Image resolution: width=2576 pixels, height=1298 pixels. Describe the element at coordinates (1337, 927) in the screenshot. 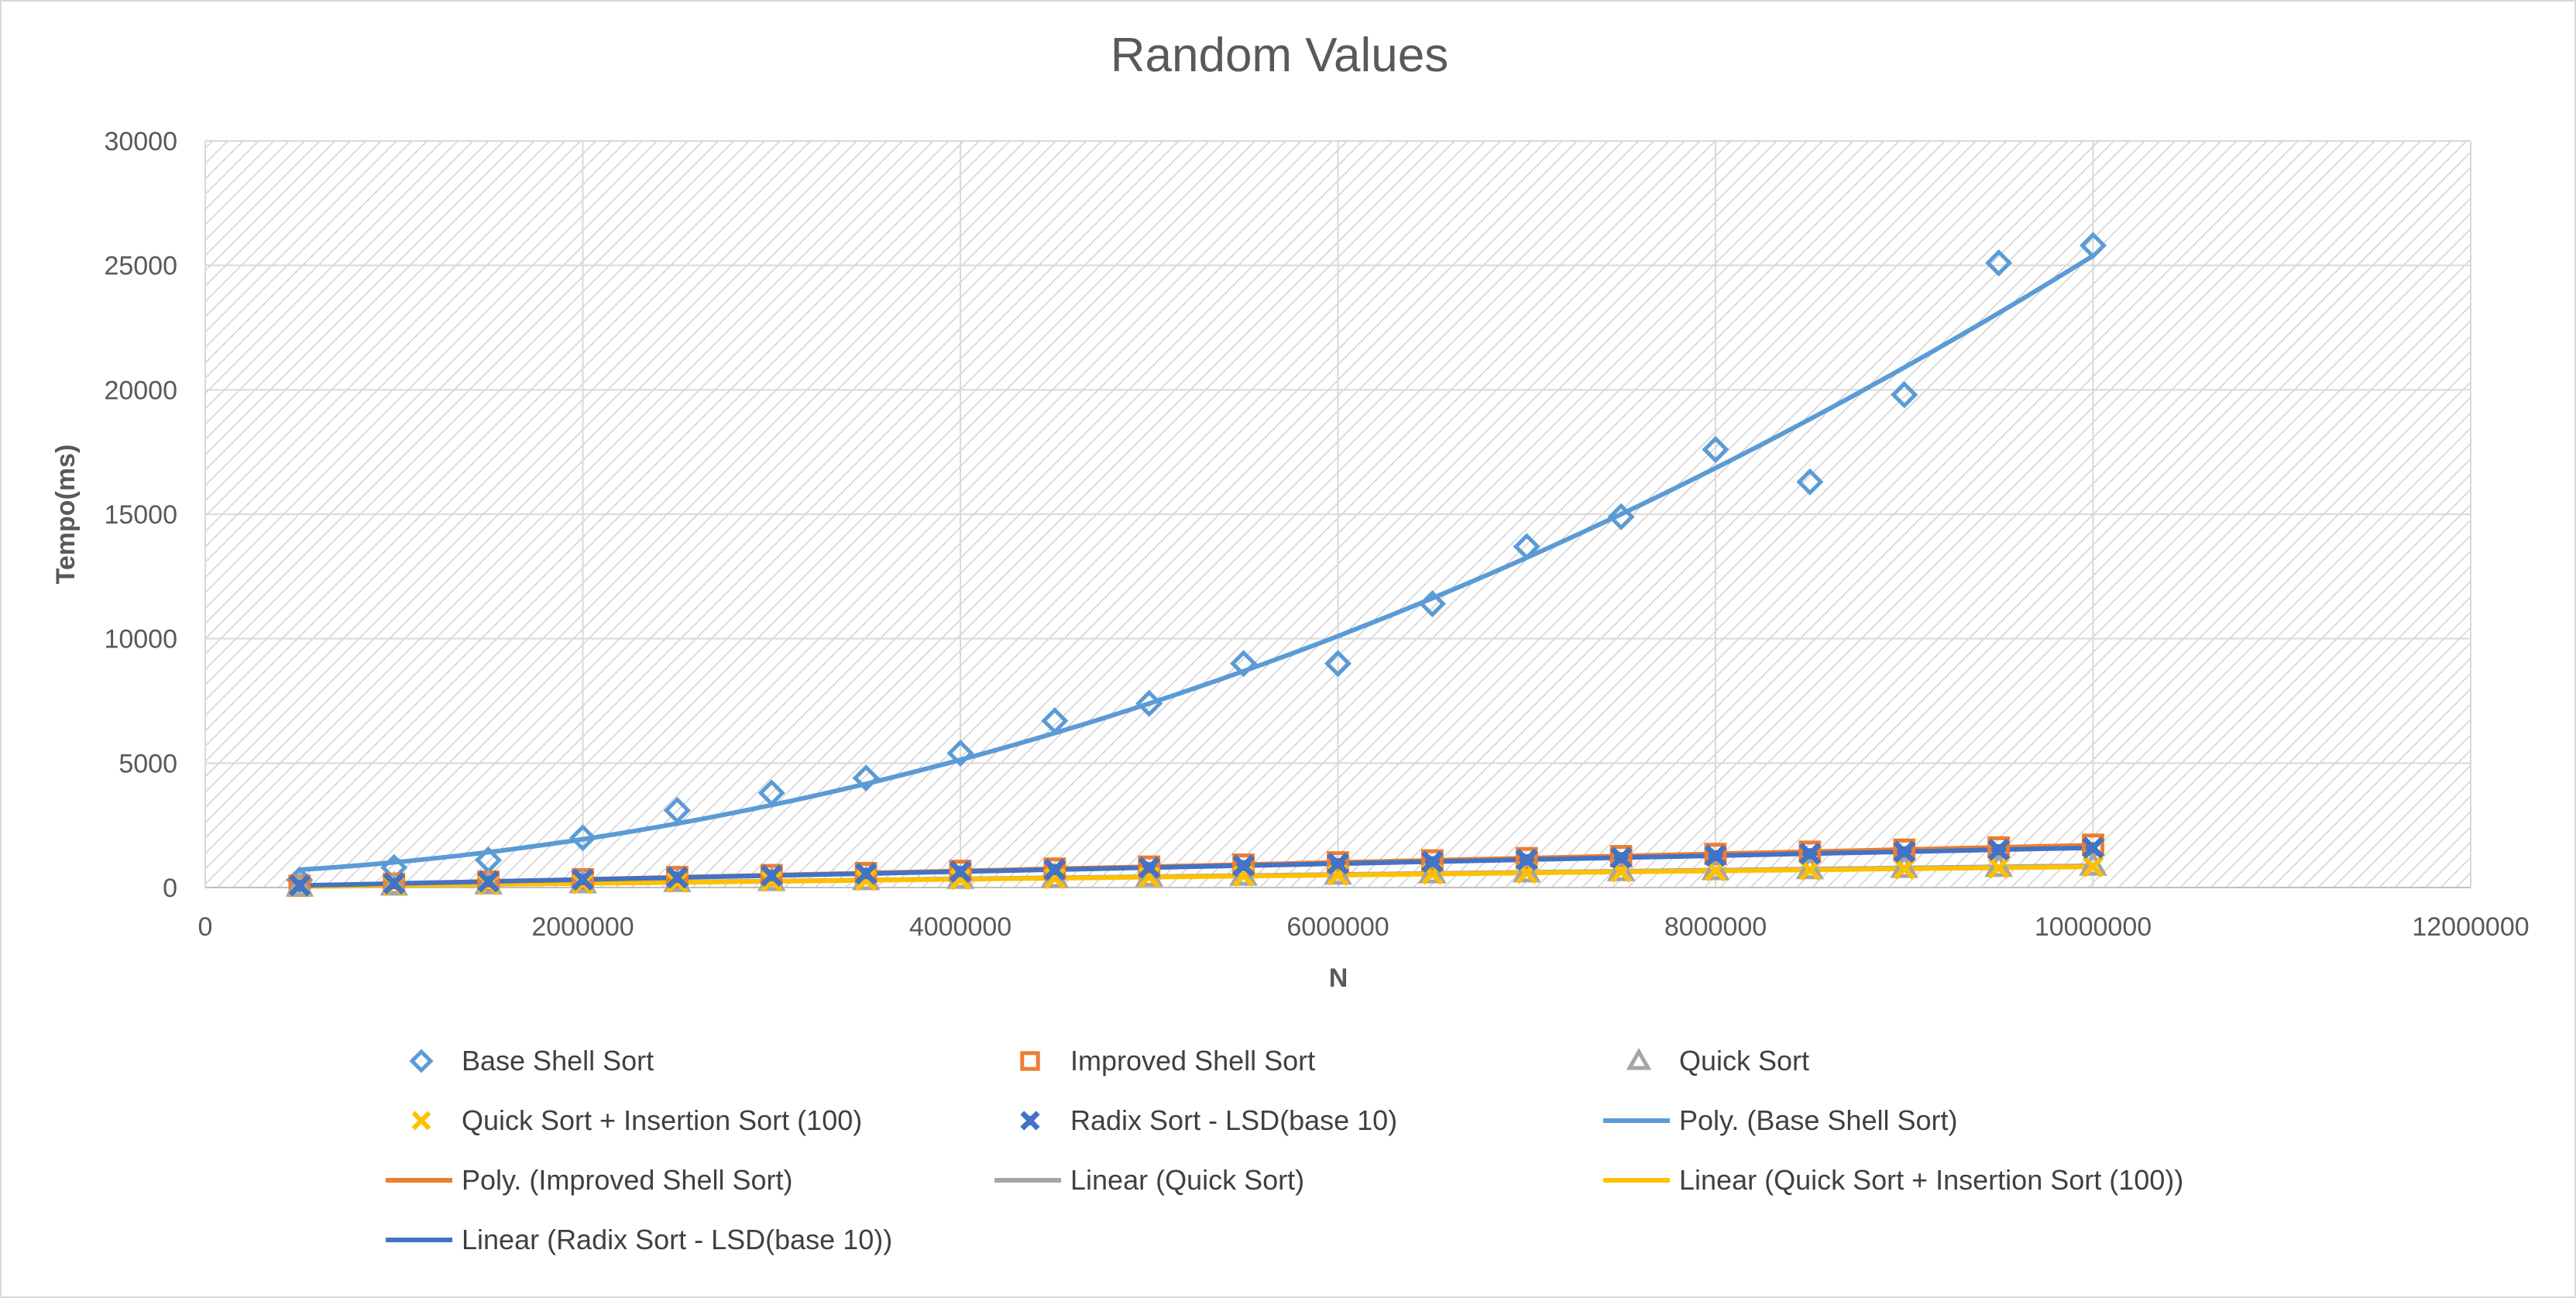

I see `x-tick-label: 6000000` at that location.